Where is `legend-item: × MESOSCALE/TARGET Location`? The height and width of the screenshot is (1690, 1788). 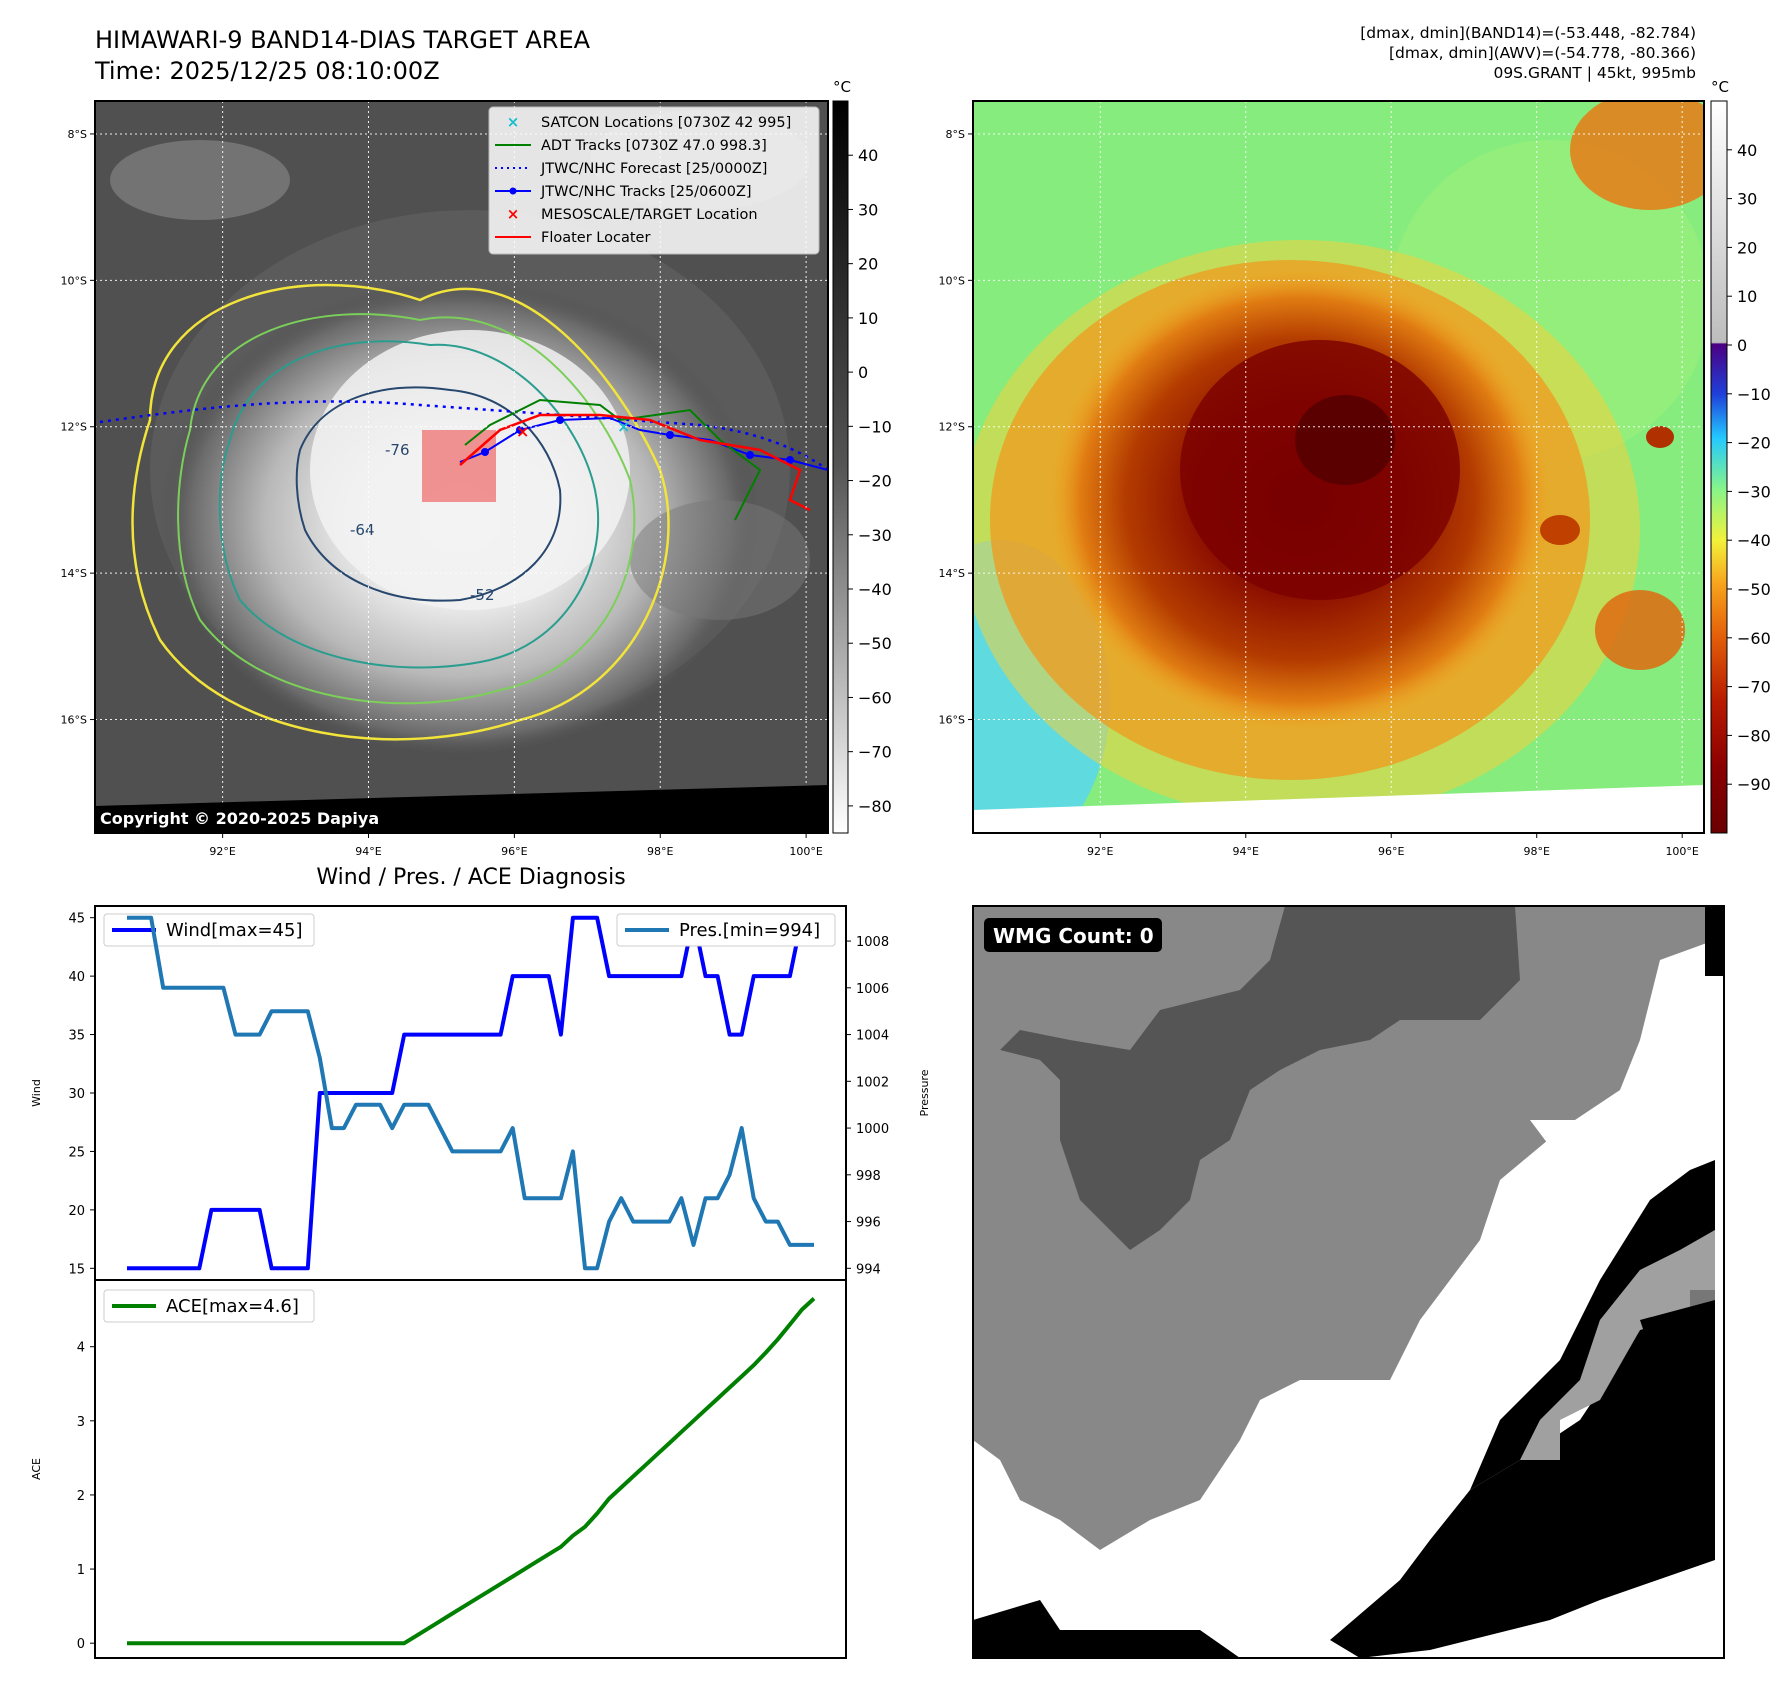
legend-item: × MESOSCALE/TARGET Location is located at coordinates (632, 214).